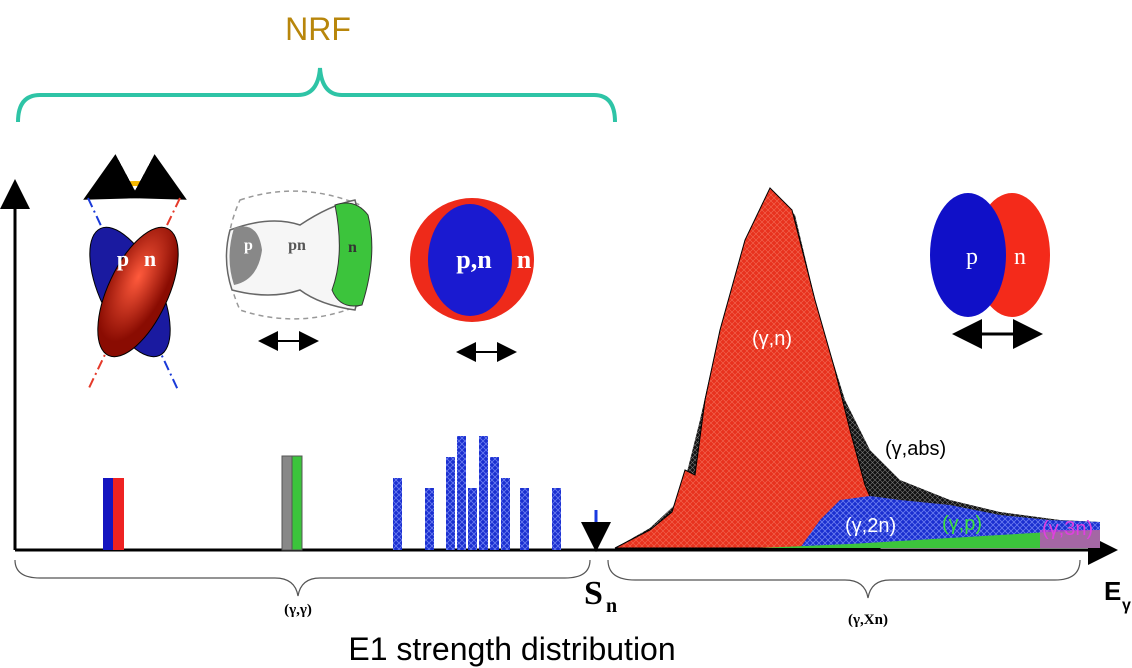 The width and height of the screenshot is (1132, 668). I want to click on nrf-brace, so click(316, 95).